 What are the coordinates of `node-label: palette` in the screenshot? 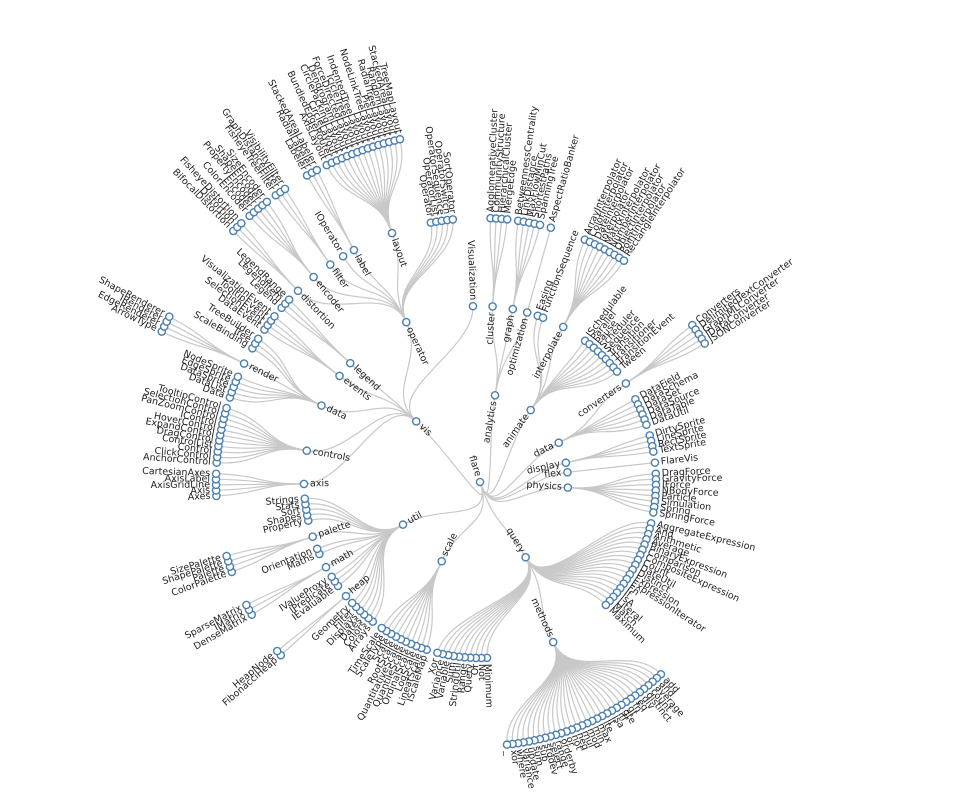 It's located at (335, 529).